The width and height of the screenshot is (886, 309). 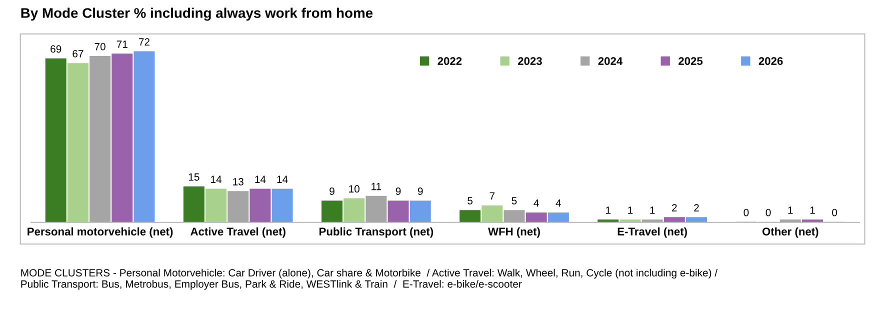 What do you see at coordinates (690, 61) in the screenshot?
I see `legend-label: 2025` at bounding box center [690, 61].